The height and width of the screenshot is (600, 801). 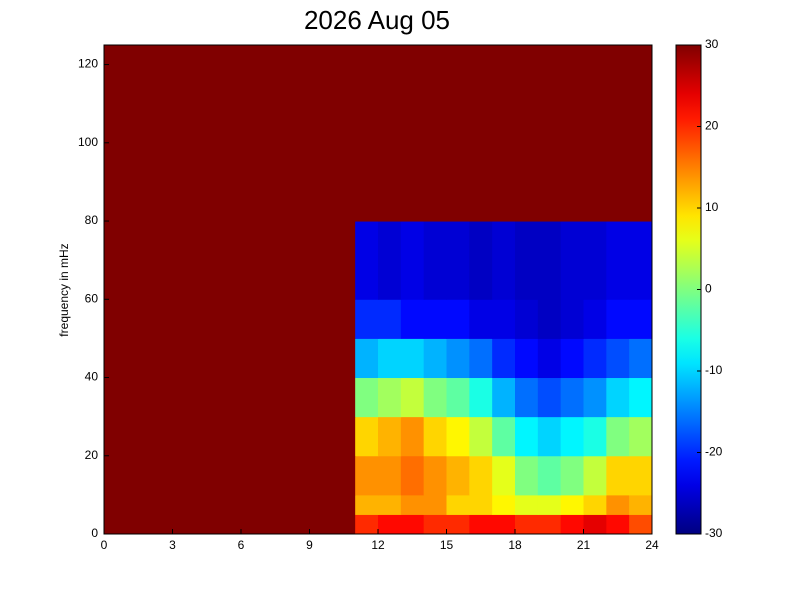 I want to click on x-tick-label: 21, so click(x=584, y=545).